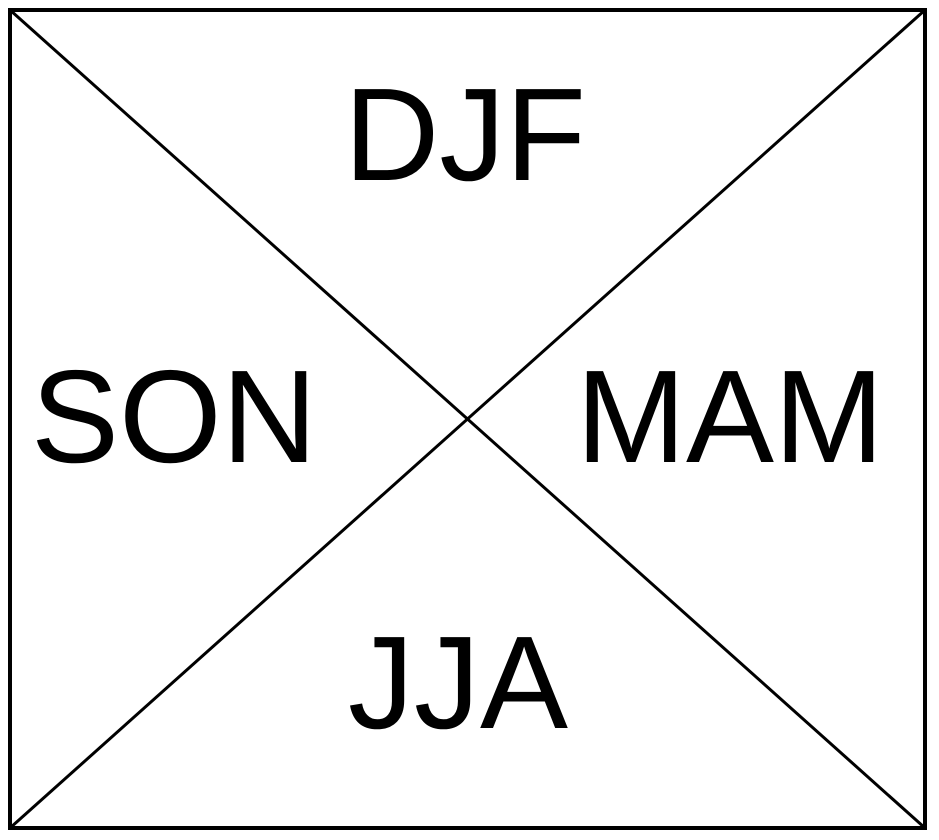 The image size is (939, 840). What do you see at coordinates (465, 134) in the screenshot?
I see `label-top-djf: DJF` at bounding box center [465, 134].